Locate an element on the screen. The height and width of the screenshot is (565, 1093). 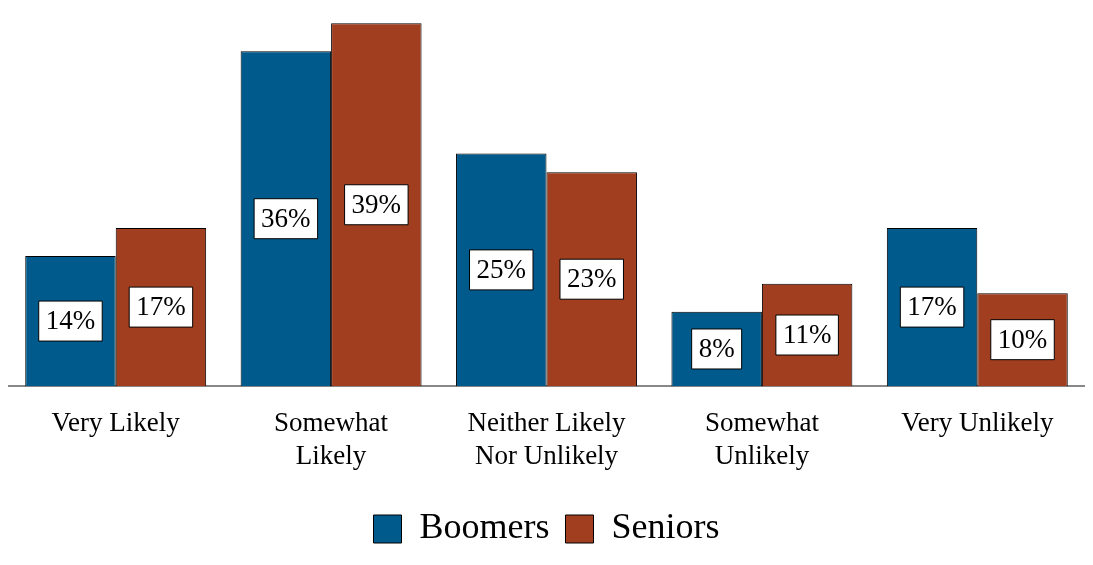
x-tick-label: Somewhat Likely is located at coordinates (331, 438).